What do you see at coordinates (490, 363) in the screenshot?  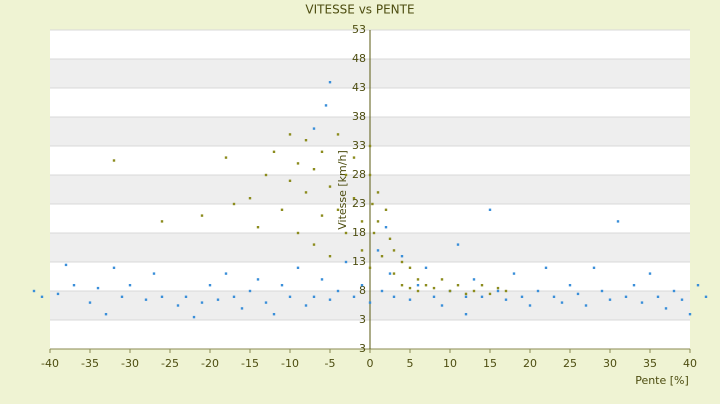 I see `x-tick-label: 15` at bounding box center [490, 363].